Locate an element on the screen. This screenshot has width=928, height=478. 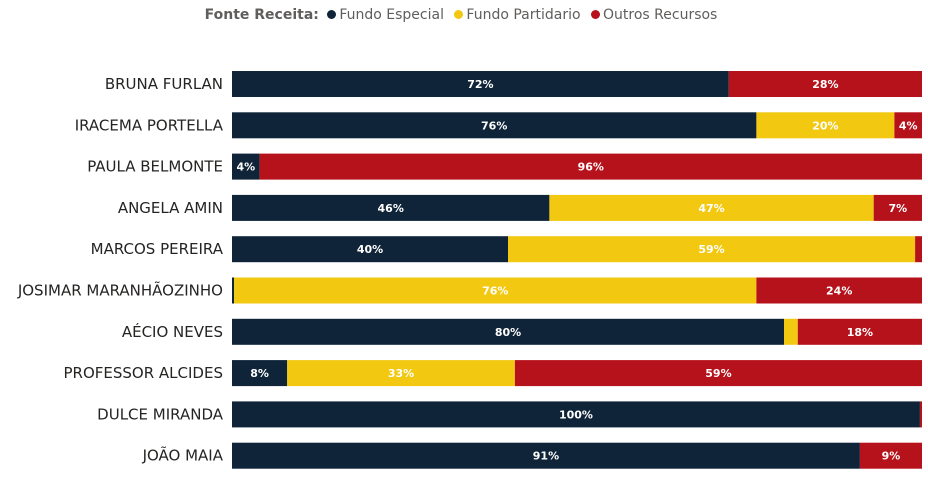
data-label: 91% is located at coordinates (546, 456).